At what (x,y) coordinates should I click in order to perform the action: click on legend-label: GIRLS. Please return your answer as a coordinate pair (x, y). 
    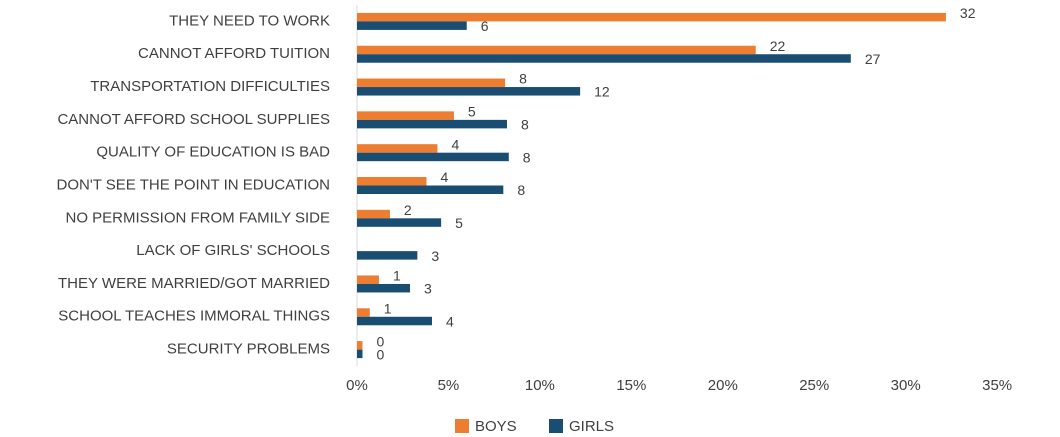
    Looking at the image, I should click on (591, 426).